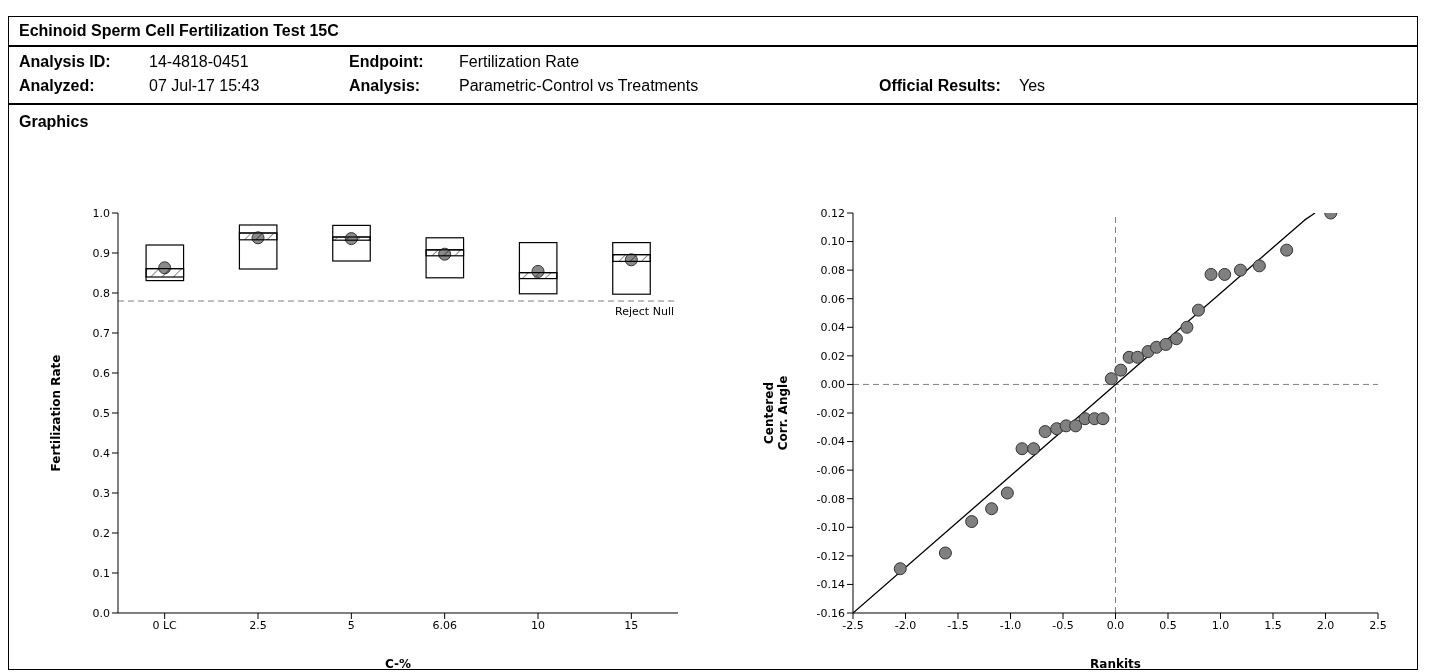 Image resolution: width=1430 pixels, height=672 pixels. I want to click on text: Analysis ID:, so click(65, 62).